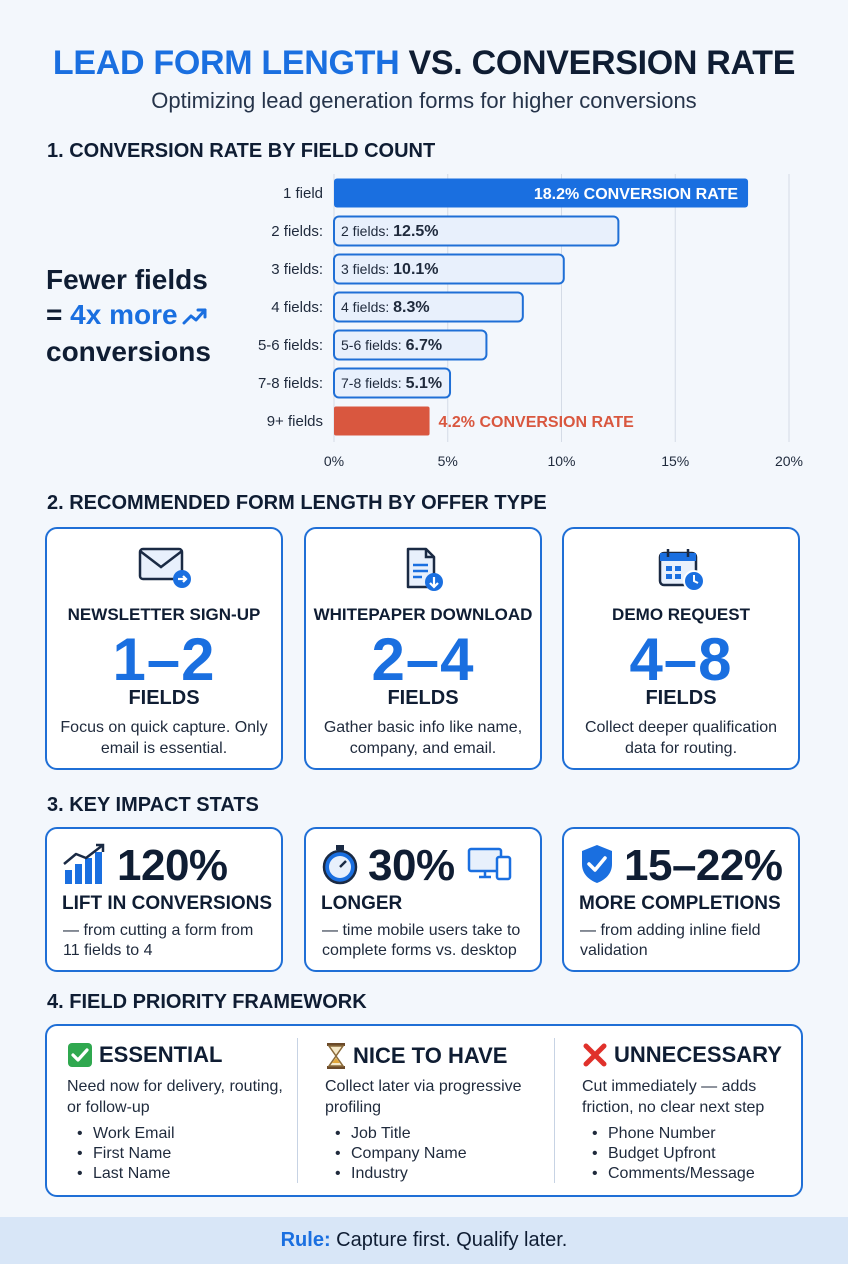 The height and width of the screenshot is (1264, 848). Describe the element at coordinates (423, 1097) in the screenshot. I see `framework-description: Collect later via progressive profiling` at that location.